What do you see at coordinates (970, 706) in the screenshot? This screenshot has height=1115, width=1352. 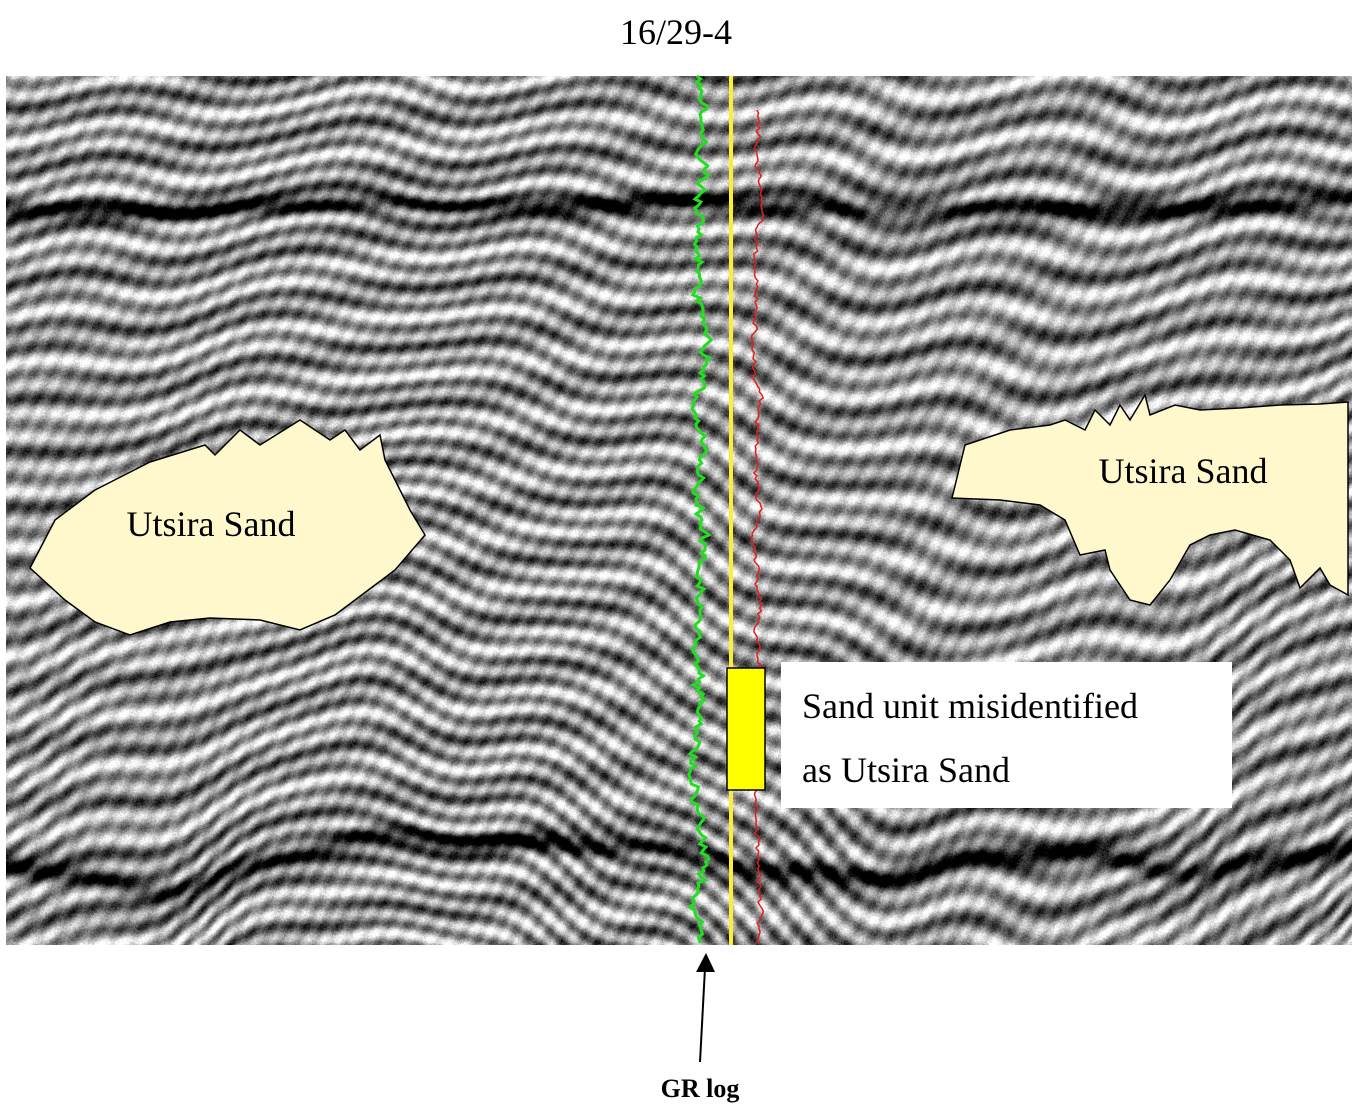 I see `callout-line-1: Sand unit misidentified` at bounding box center [970, 706].